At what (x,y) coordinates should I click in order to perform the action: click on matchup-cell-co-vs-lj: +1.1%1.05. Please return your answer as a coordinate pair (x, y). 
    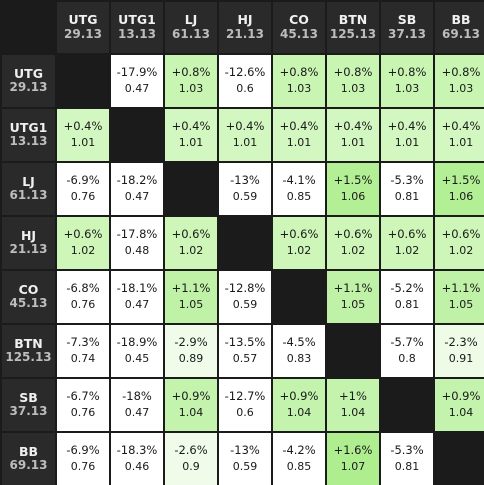
    Looking at the image, I should click on (191, 297).